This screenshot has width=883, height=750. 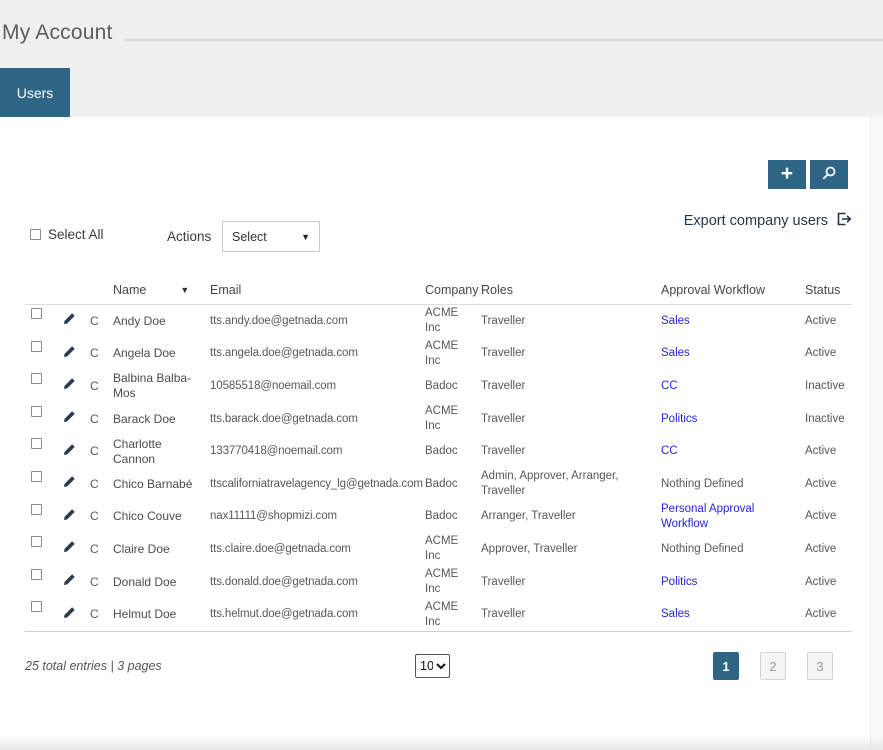 I want to click on column-header-roles: Roles, so click(x=497, y=290).